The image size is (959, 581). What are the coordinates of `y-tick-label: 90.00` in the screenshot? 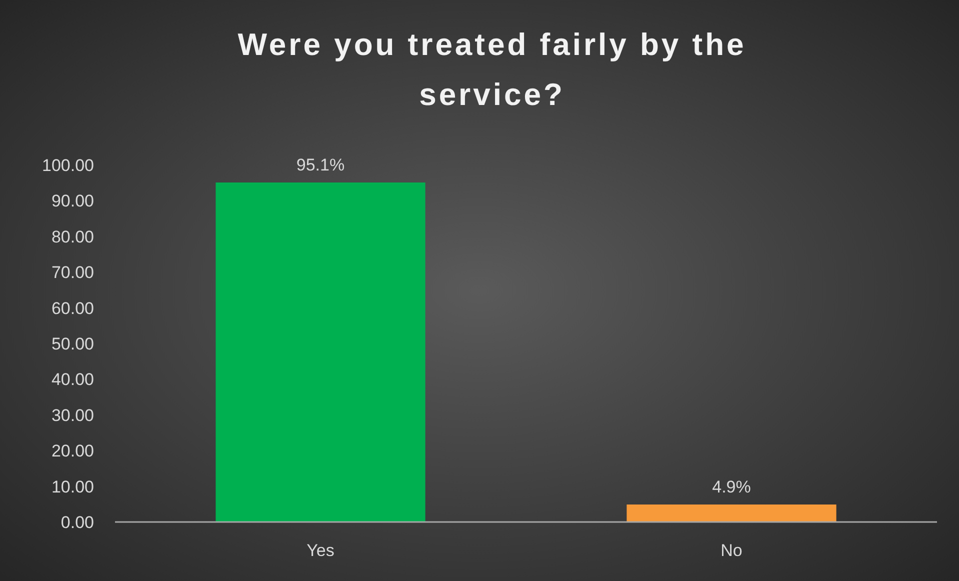 It's located at (72, 201).